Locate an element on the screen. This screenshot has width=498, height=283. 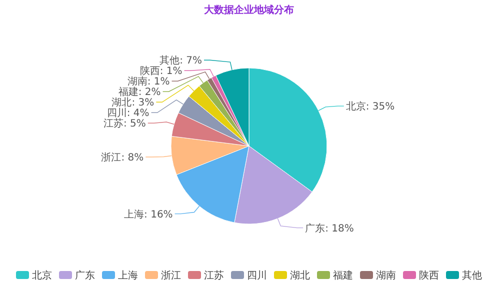
data-label: 江苏: 5% is located at coordinates (124, 124).